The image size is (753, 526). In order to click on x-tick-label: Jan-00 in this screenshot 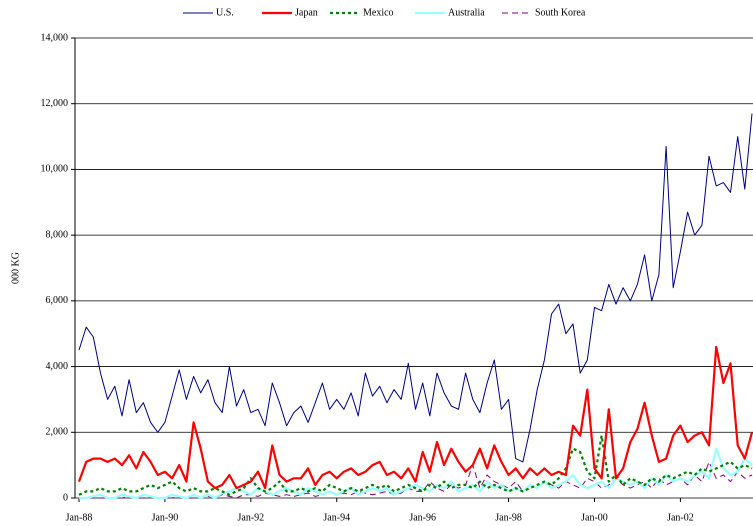, I will do `click(594, 517)`.